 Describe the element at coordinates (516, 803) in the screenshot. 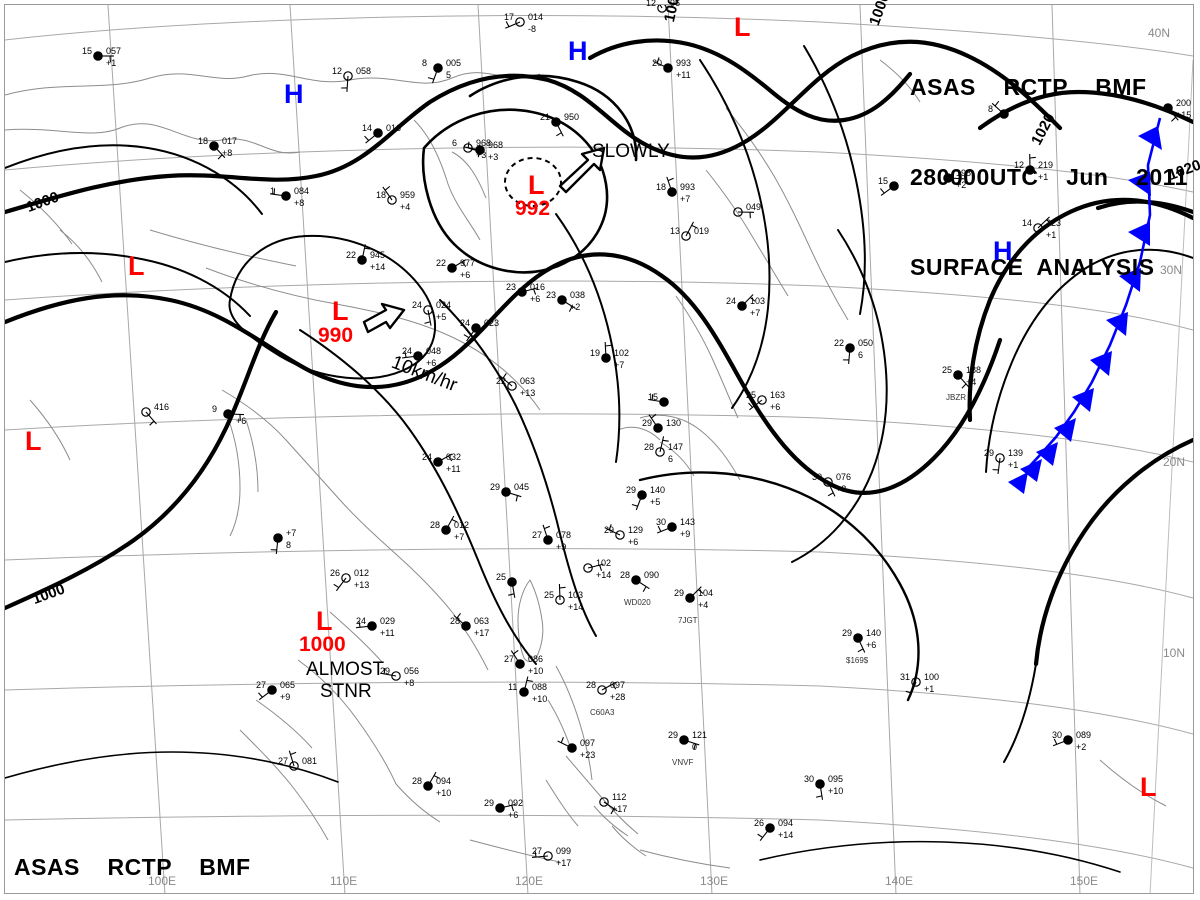

I see `station-pressure: 092` at that location.